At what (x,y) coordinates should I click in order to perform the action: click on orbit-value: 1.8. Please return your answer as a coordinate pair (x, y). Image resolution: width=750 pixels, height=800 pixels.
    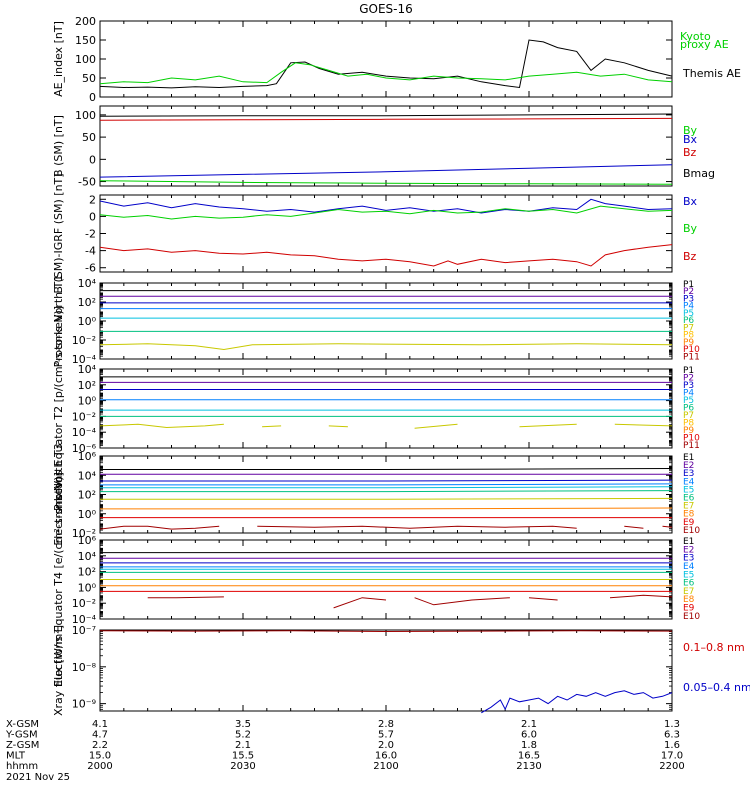
    Looking at the image, I should click on (529, 745).